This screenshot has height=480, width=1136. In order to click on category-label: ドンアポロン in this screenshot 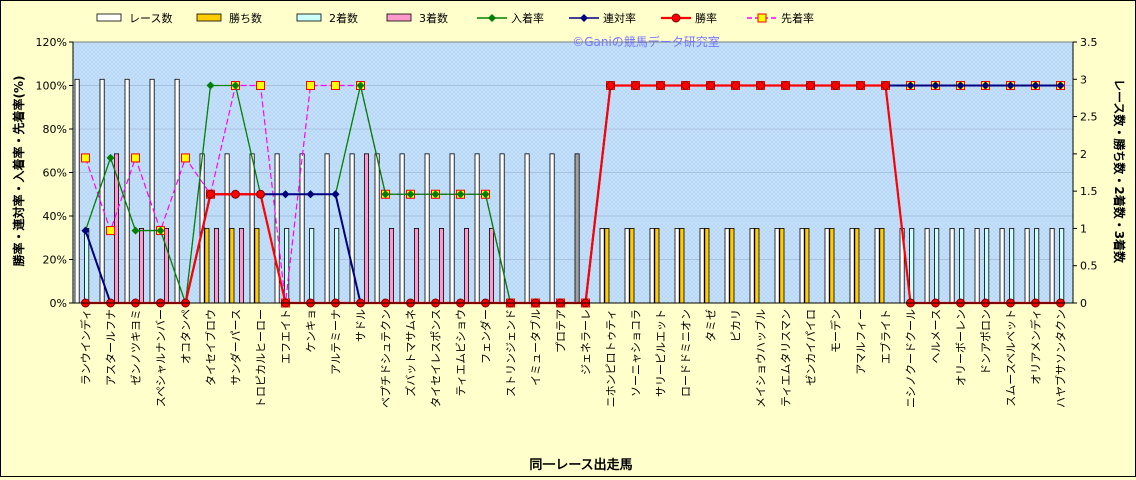, I will do `click(986, 342)`.